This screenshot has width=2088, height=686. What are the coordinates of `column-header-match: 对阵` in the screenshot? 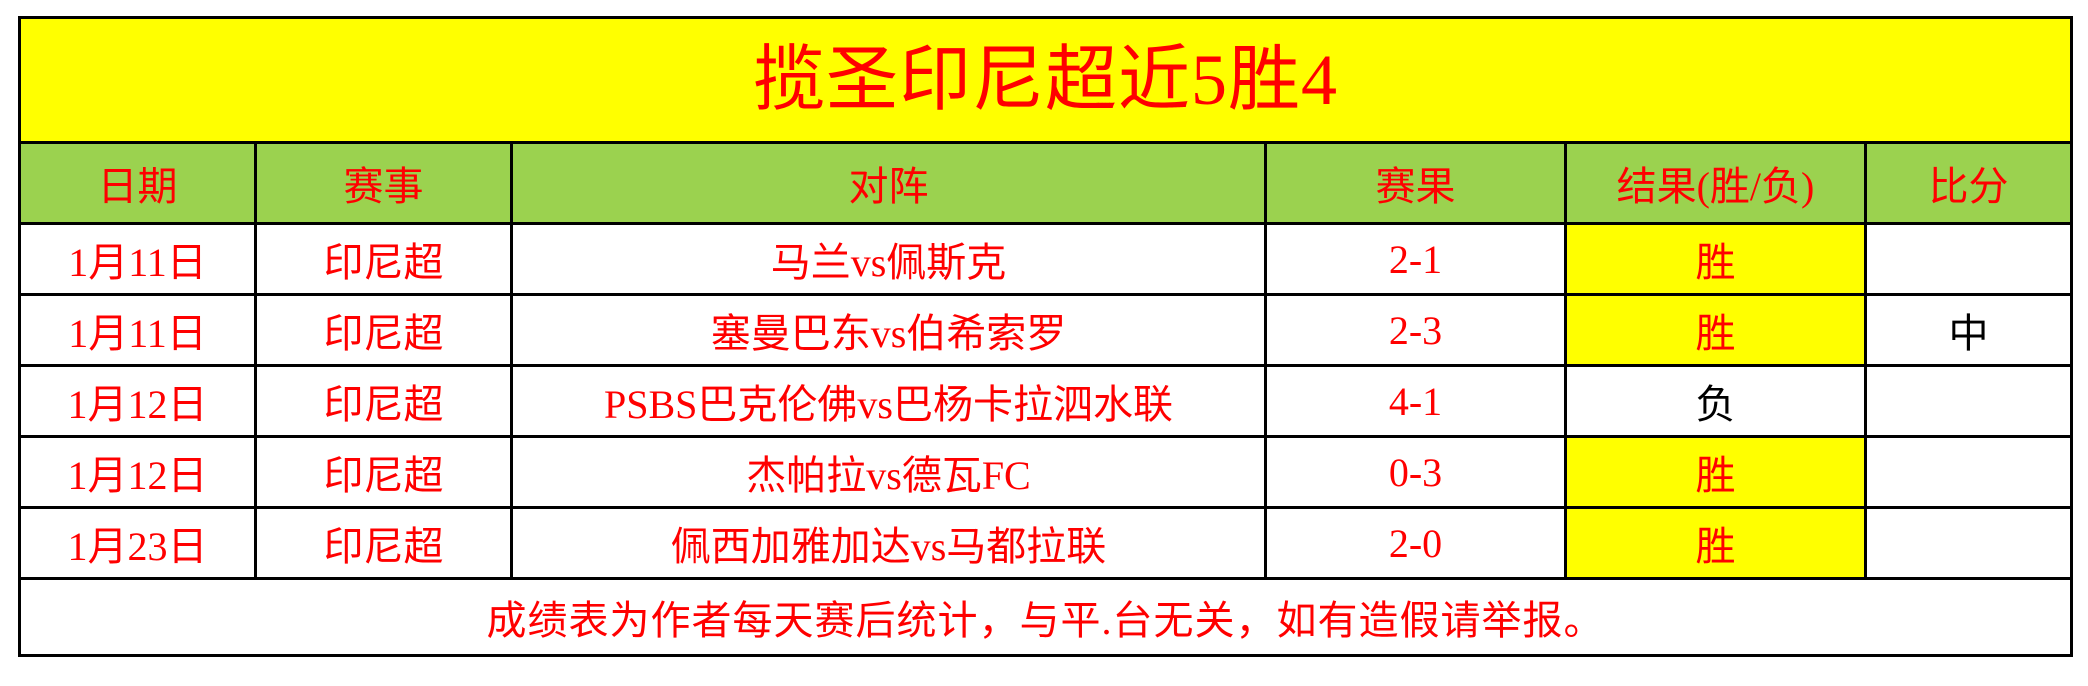 It's located at (888, 183).